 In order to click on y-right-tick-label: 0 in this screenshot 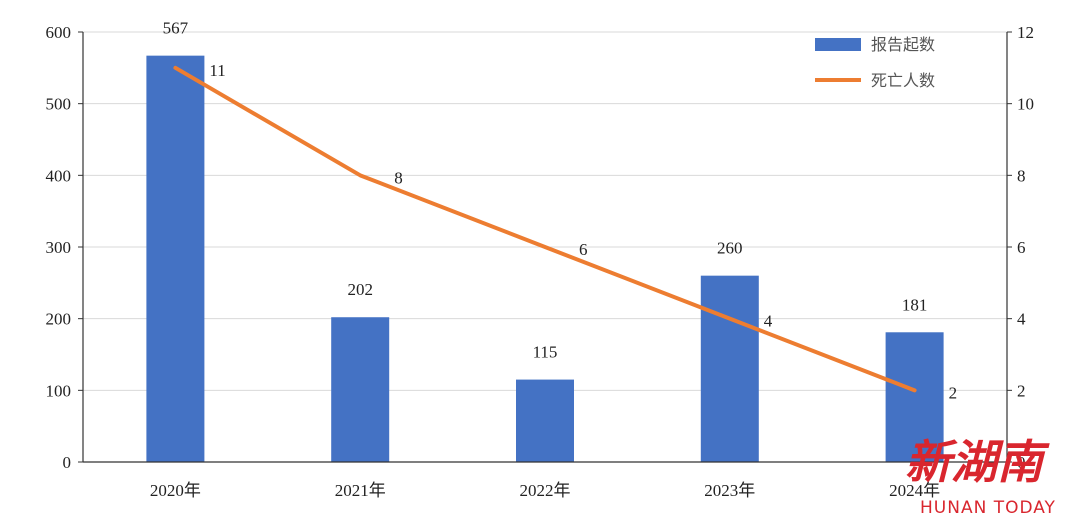, I will do `click(1021, 462)`.